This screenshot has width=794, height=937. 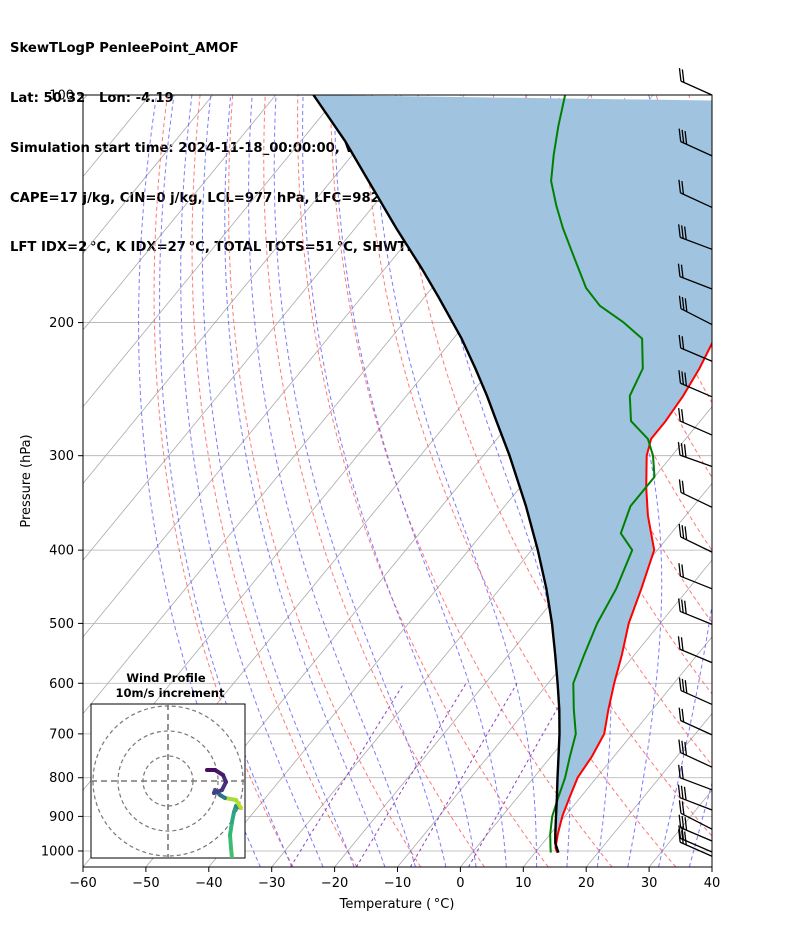 I want to click on x-axis-label: Temperature ( °C), so click(x=397, y=904).